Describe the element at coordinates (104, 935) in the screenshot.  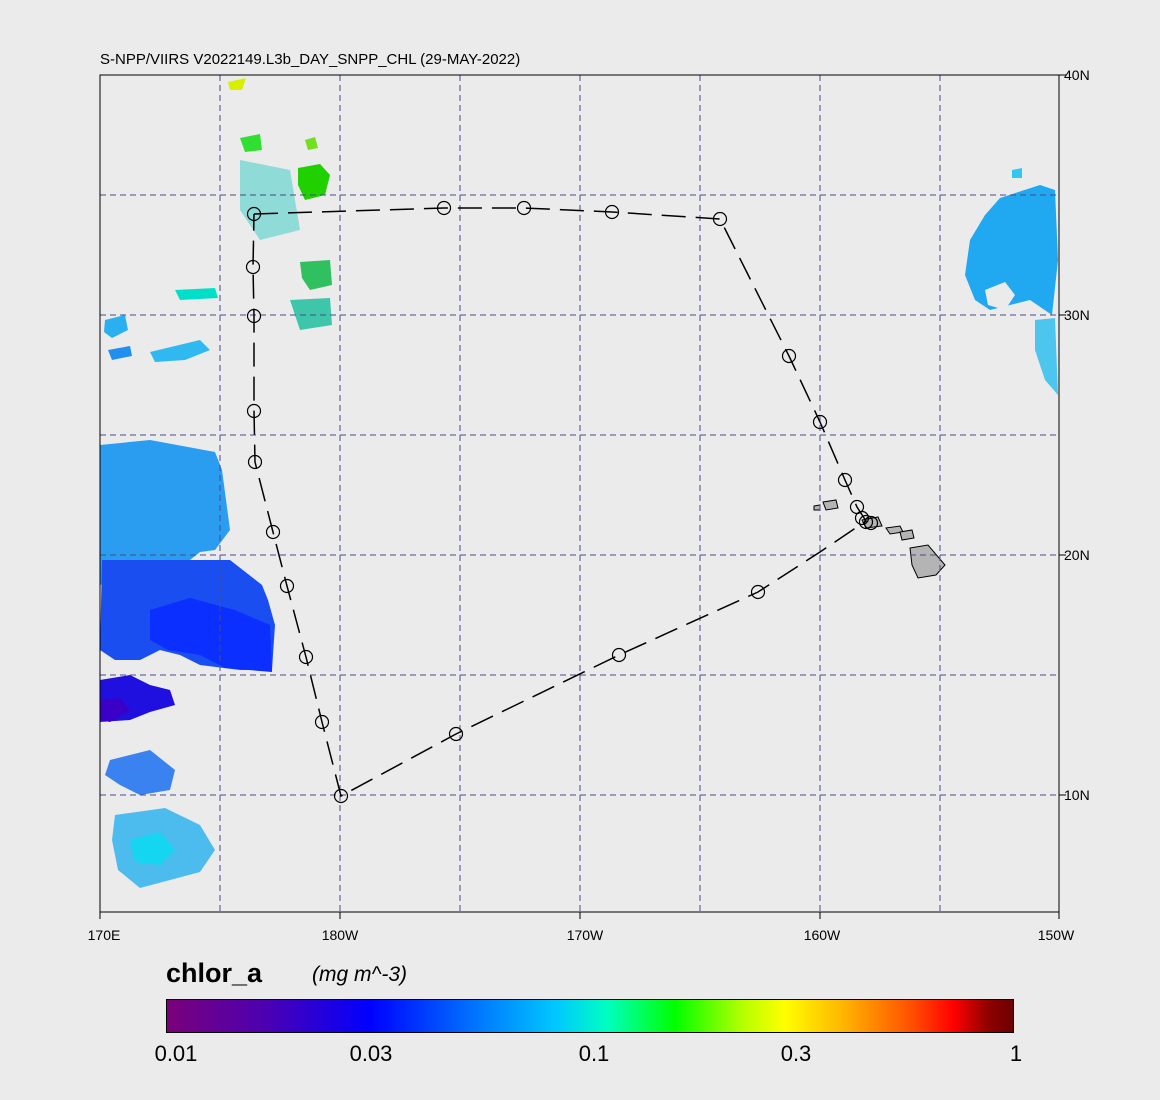
I see `lon-label: 170E` at that location.